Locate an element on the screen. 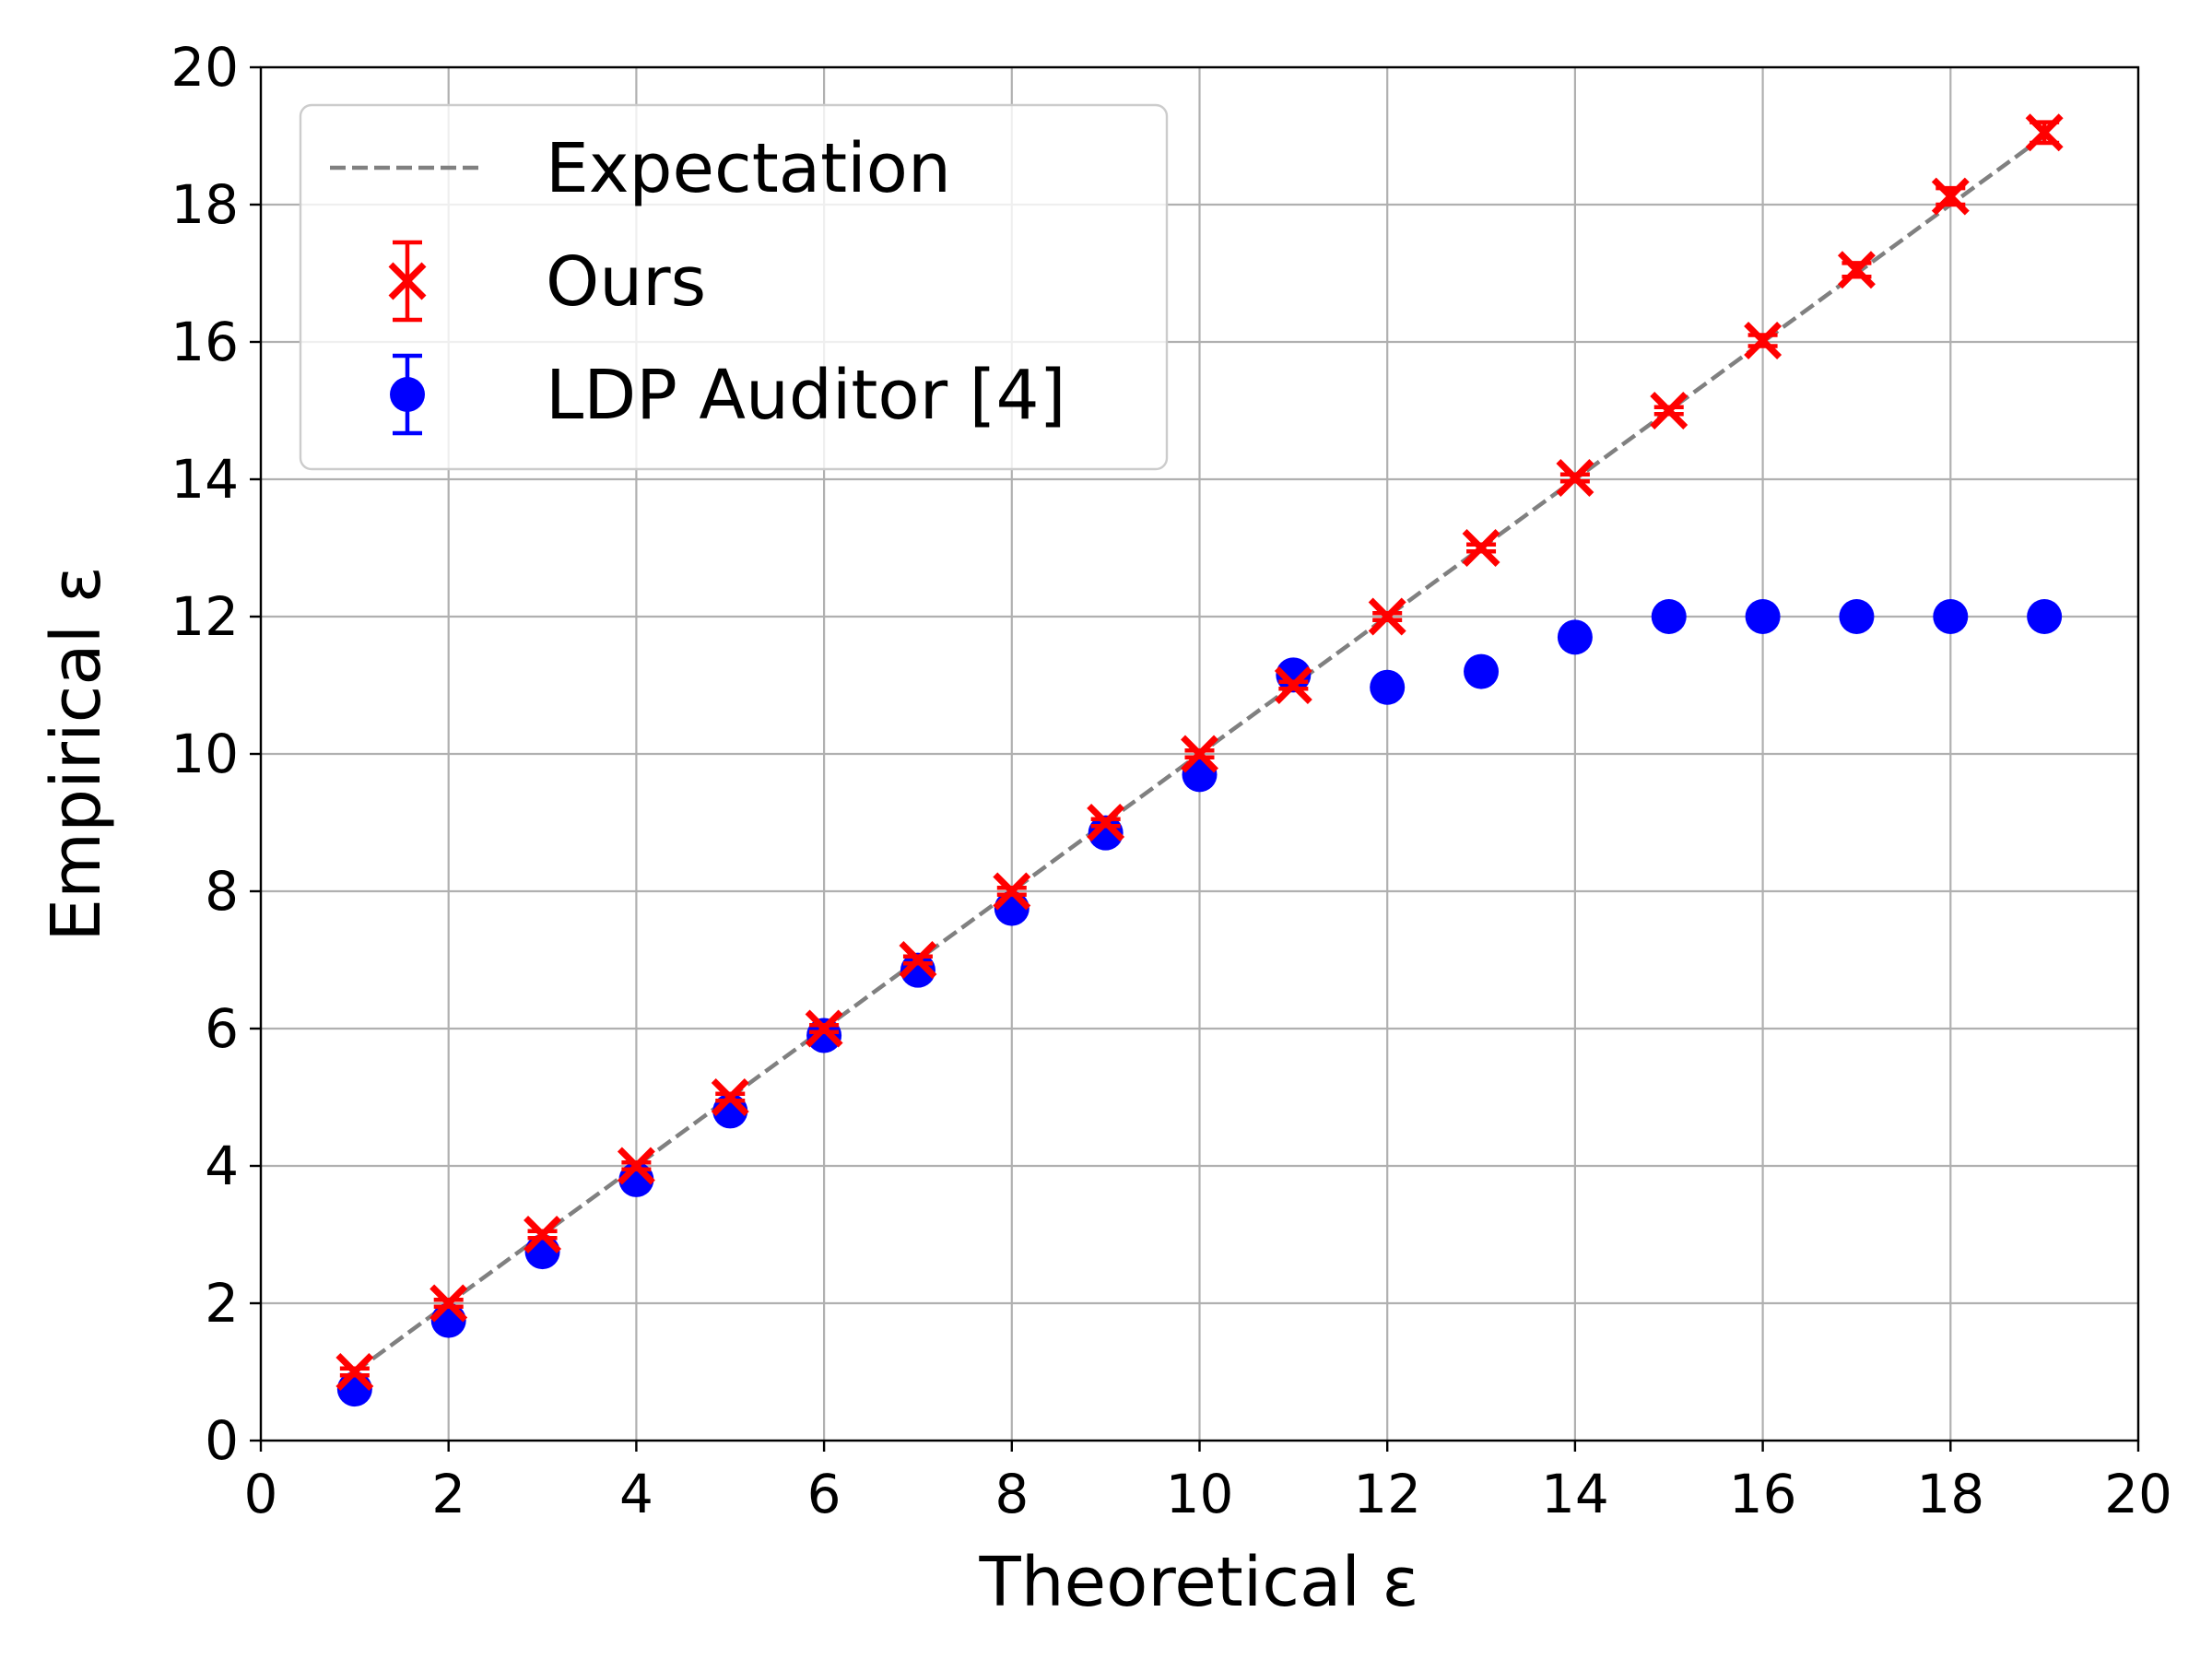  x-tick-label: 14 is located at coordinates (1575, 1494).